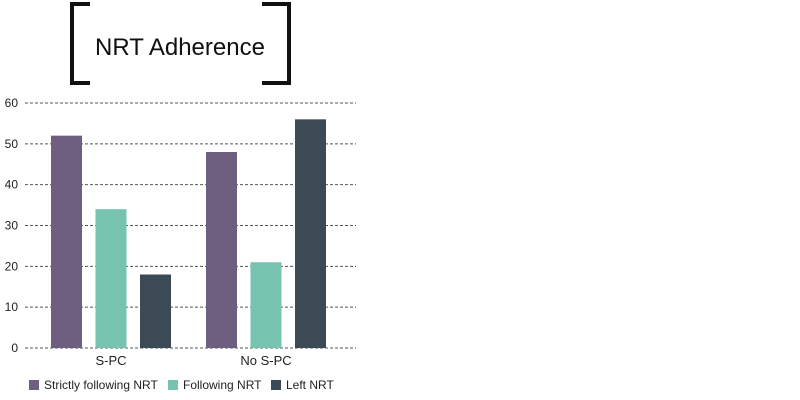 This screenshot has height=400, width=800. I want to click on x-axis: S-PC No S-PC, so click(193, 360).